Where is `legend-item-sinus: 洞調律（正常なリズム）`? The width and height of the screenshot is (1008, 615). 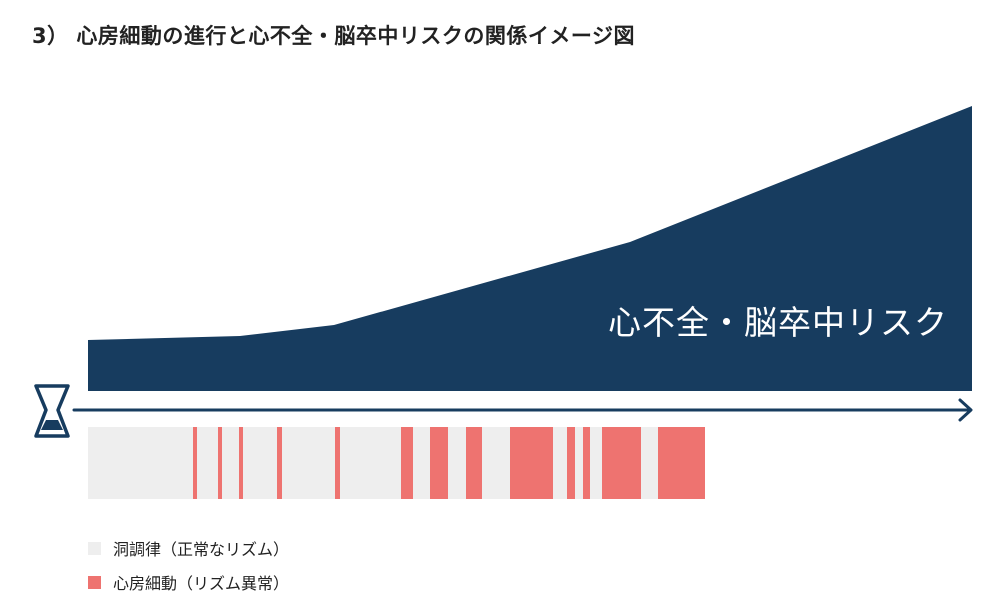 legend-item-sinus: 洞調律（正常なリズム） is located at coordinates (188, 548).